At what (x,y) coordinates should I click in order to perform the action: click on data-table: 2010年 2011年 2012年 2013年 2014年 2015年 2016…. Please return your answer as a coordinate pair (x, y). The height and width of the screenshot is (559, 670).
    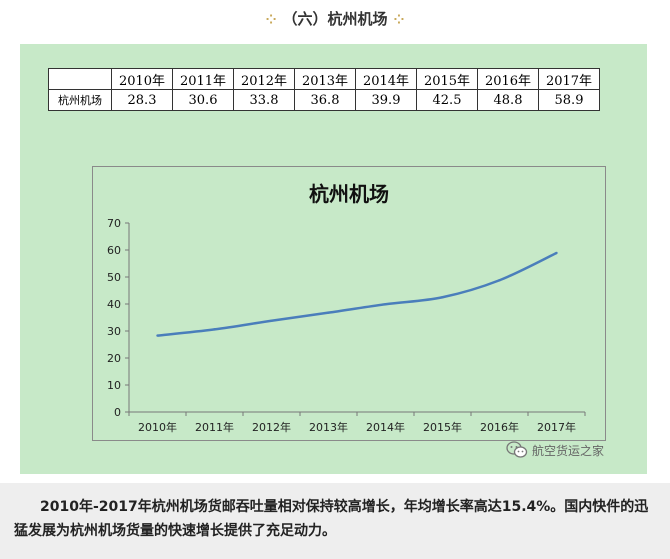
    Looking at the image, I should click on (324, 89).